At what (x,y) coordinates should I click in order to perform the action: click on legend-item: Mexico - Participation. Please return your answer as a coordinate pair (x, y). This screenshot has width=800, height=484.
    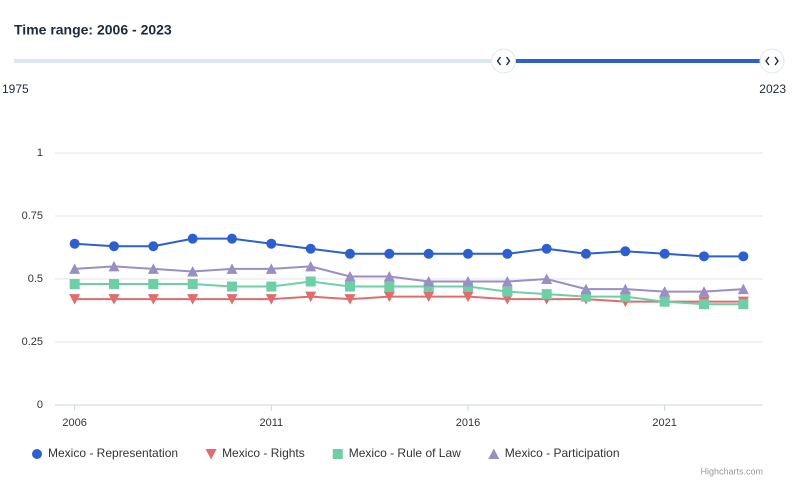
    Looking at the image, I should click on (554, 453).